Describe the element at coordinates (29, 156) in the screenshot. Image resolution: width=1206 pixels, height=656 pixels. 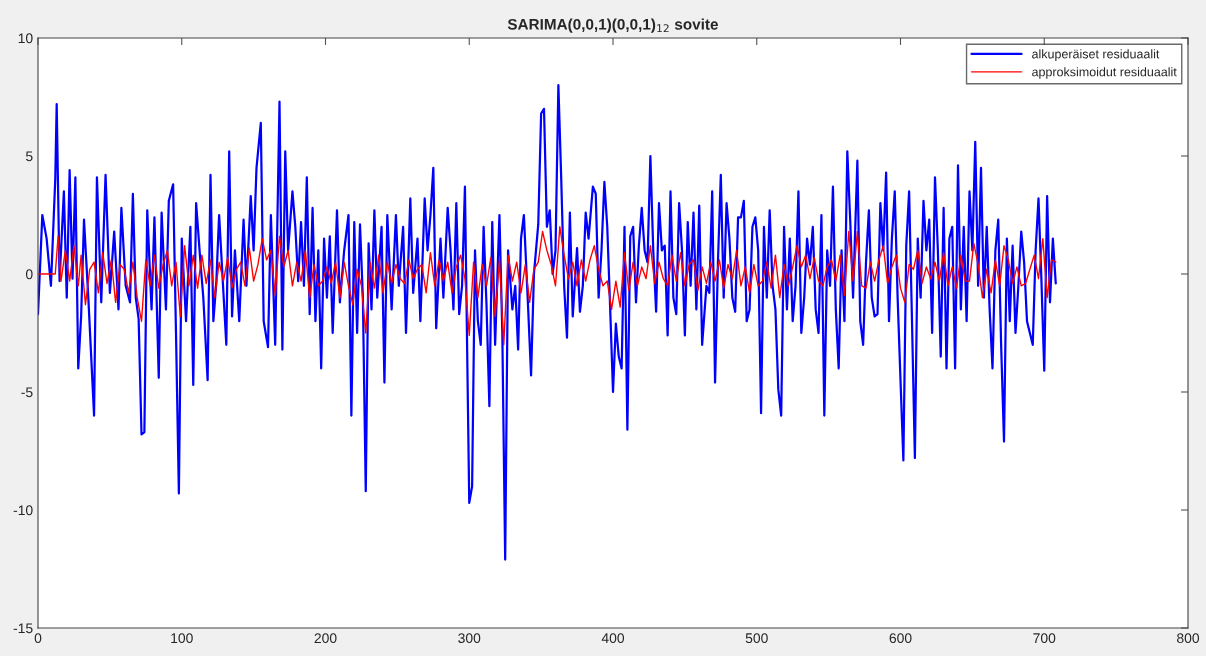
I see `y-tick-label: 5` at that location.